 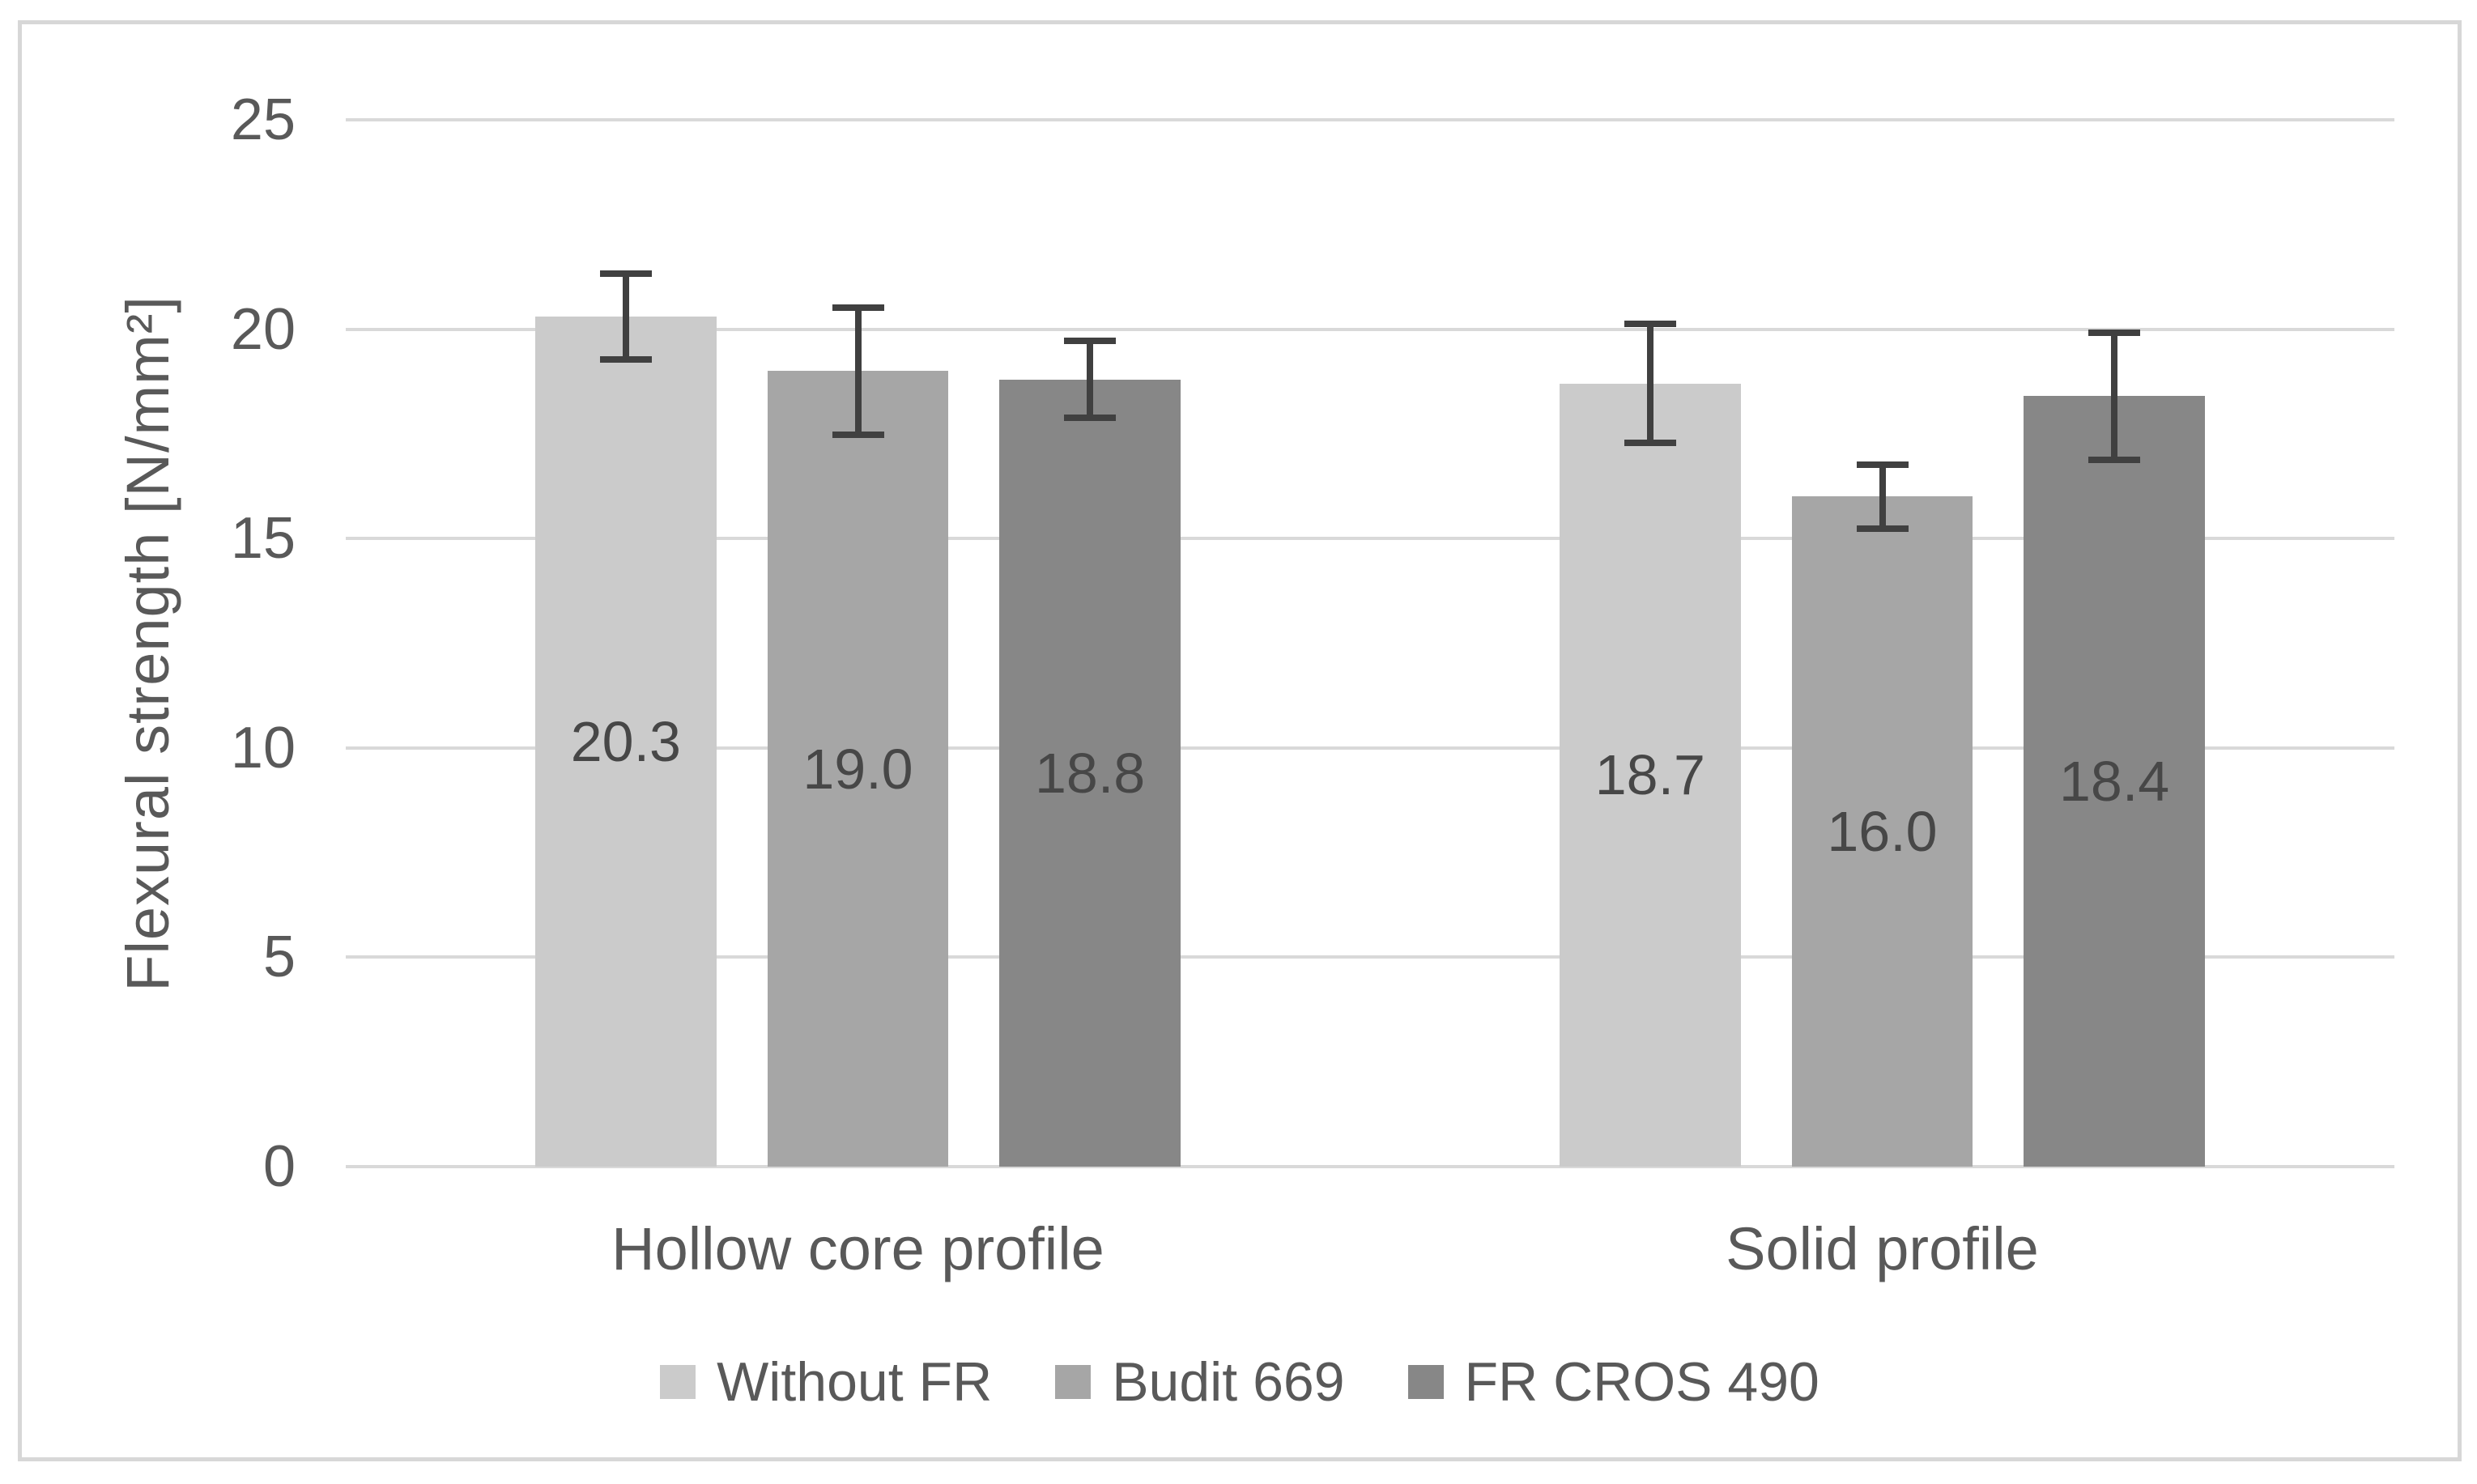 I want to click on legend: Without FR Budit 669 FR CROS 490, so click(x=1240, y=1382).